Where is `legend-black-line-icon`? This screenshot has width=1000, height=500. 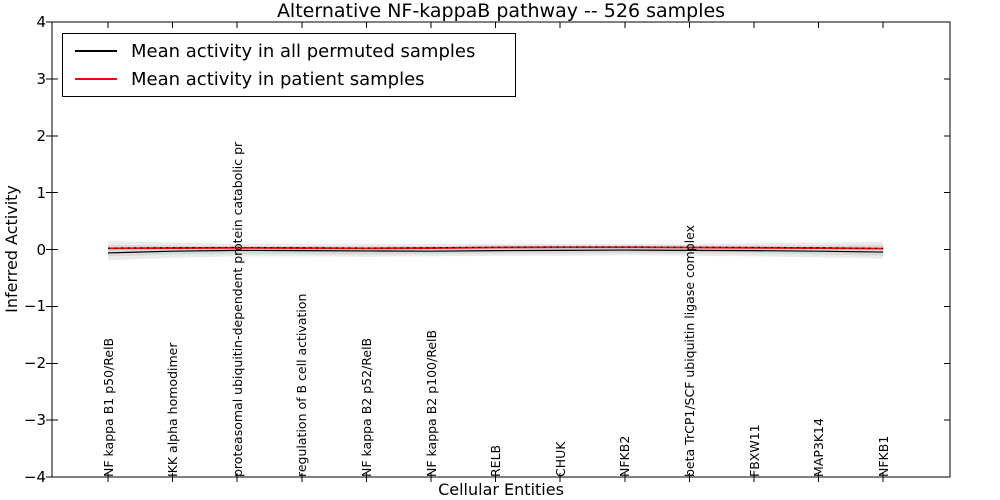 legend-black-line-icon is located at coordinates (96, 51).